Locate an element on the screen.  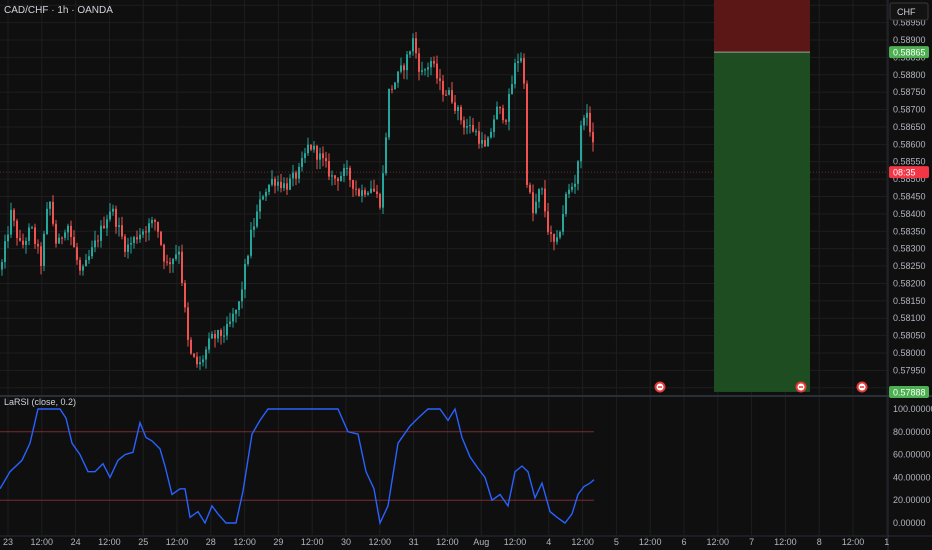
rsi-tick-label: 100.00000 is located at coordinates (912, 409).